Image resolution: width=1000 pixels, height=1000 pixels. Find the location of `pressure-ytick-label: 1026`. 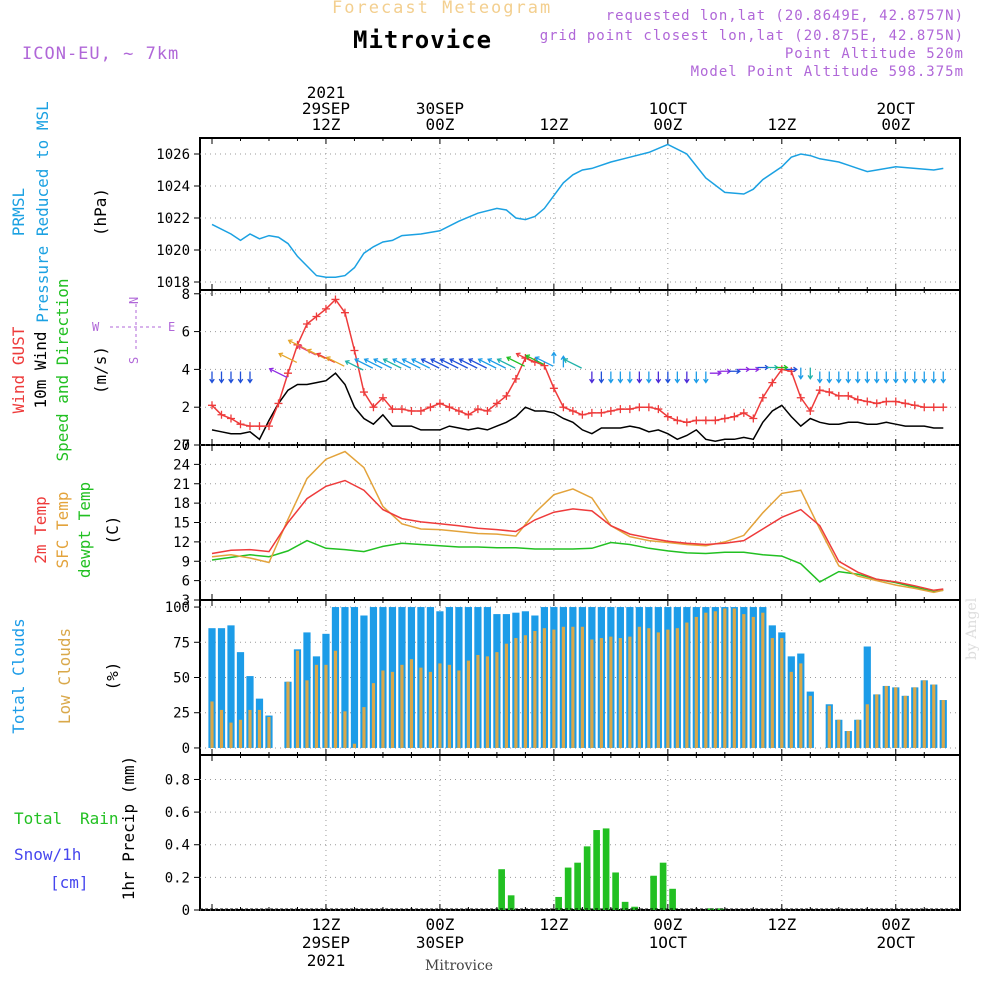

pressure-ytick-label: 1026 is located at coordinates (173, 155).